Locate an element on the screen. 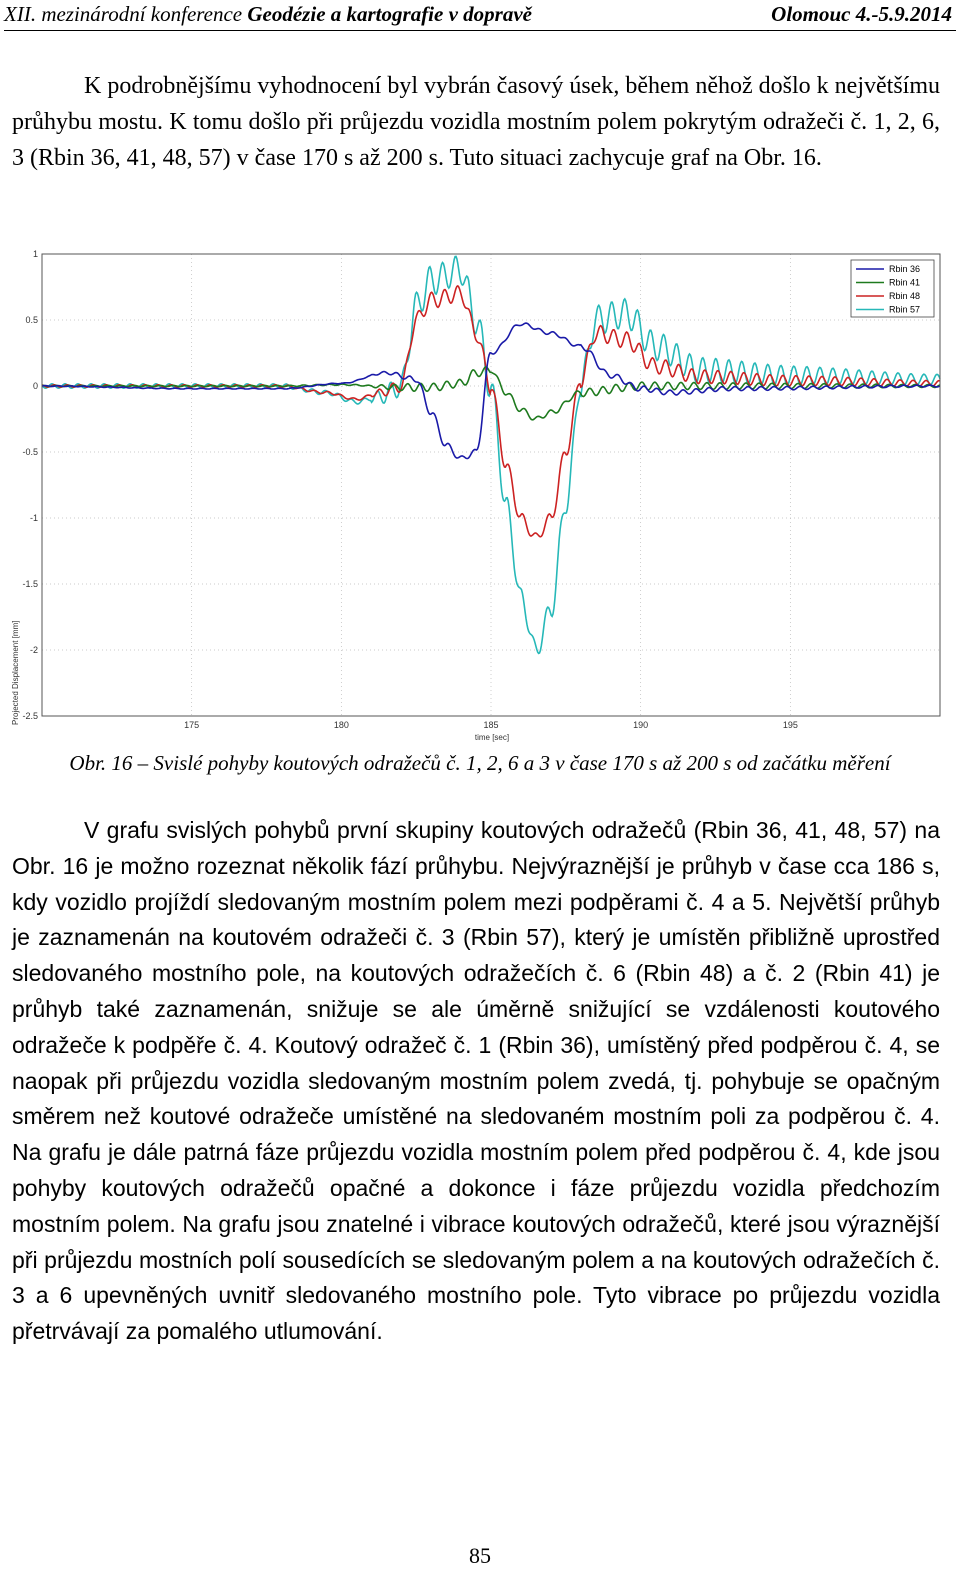  chart-legend: Rbin 36 Rbin 41 Rbin 48 Rbin 57 is located at coordinates (892, 288).